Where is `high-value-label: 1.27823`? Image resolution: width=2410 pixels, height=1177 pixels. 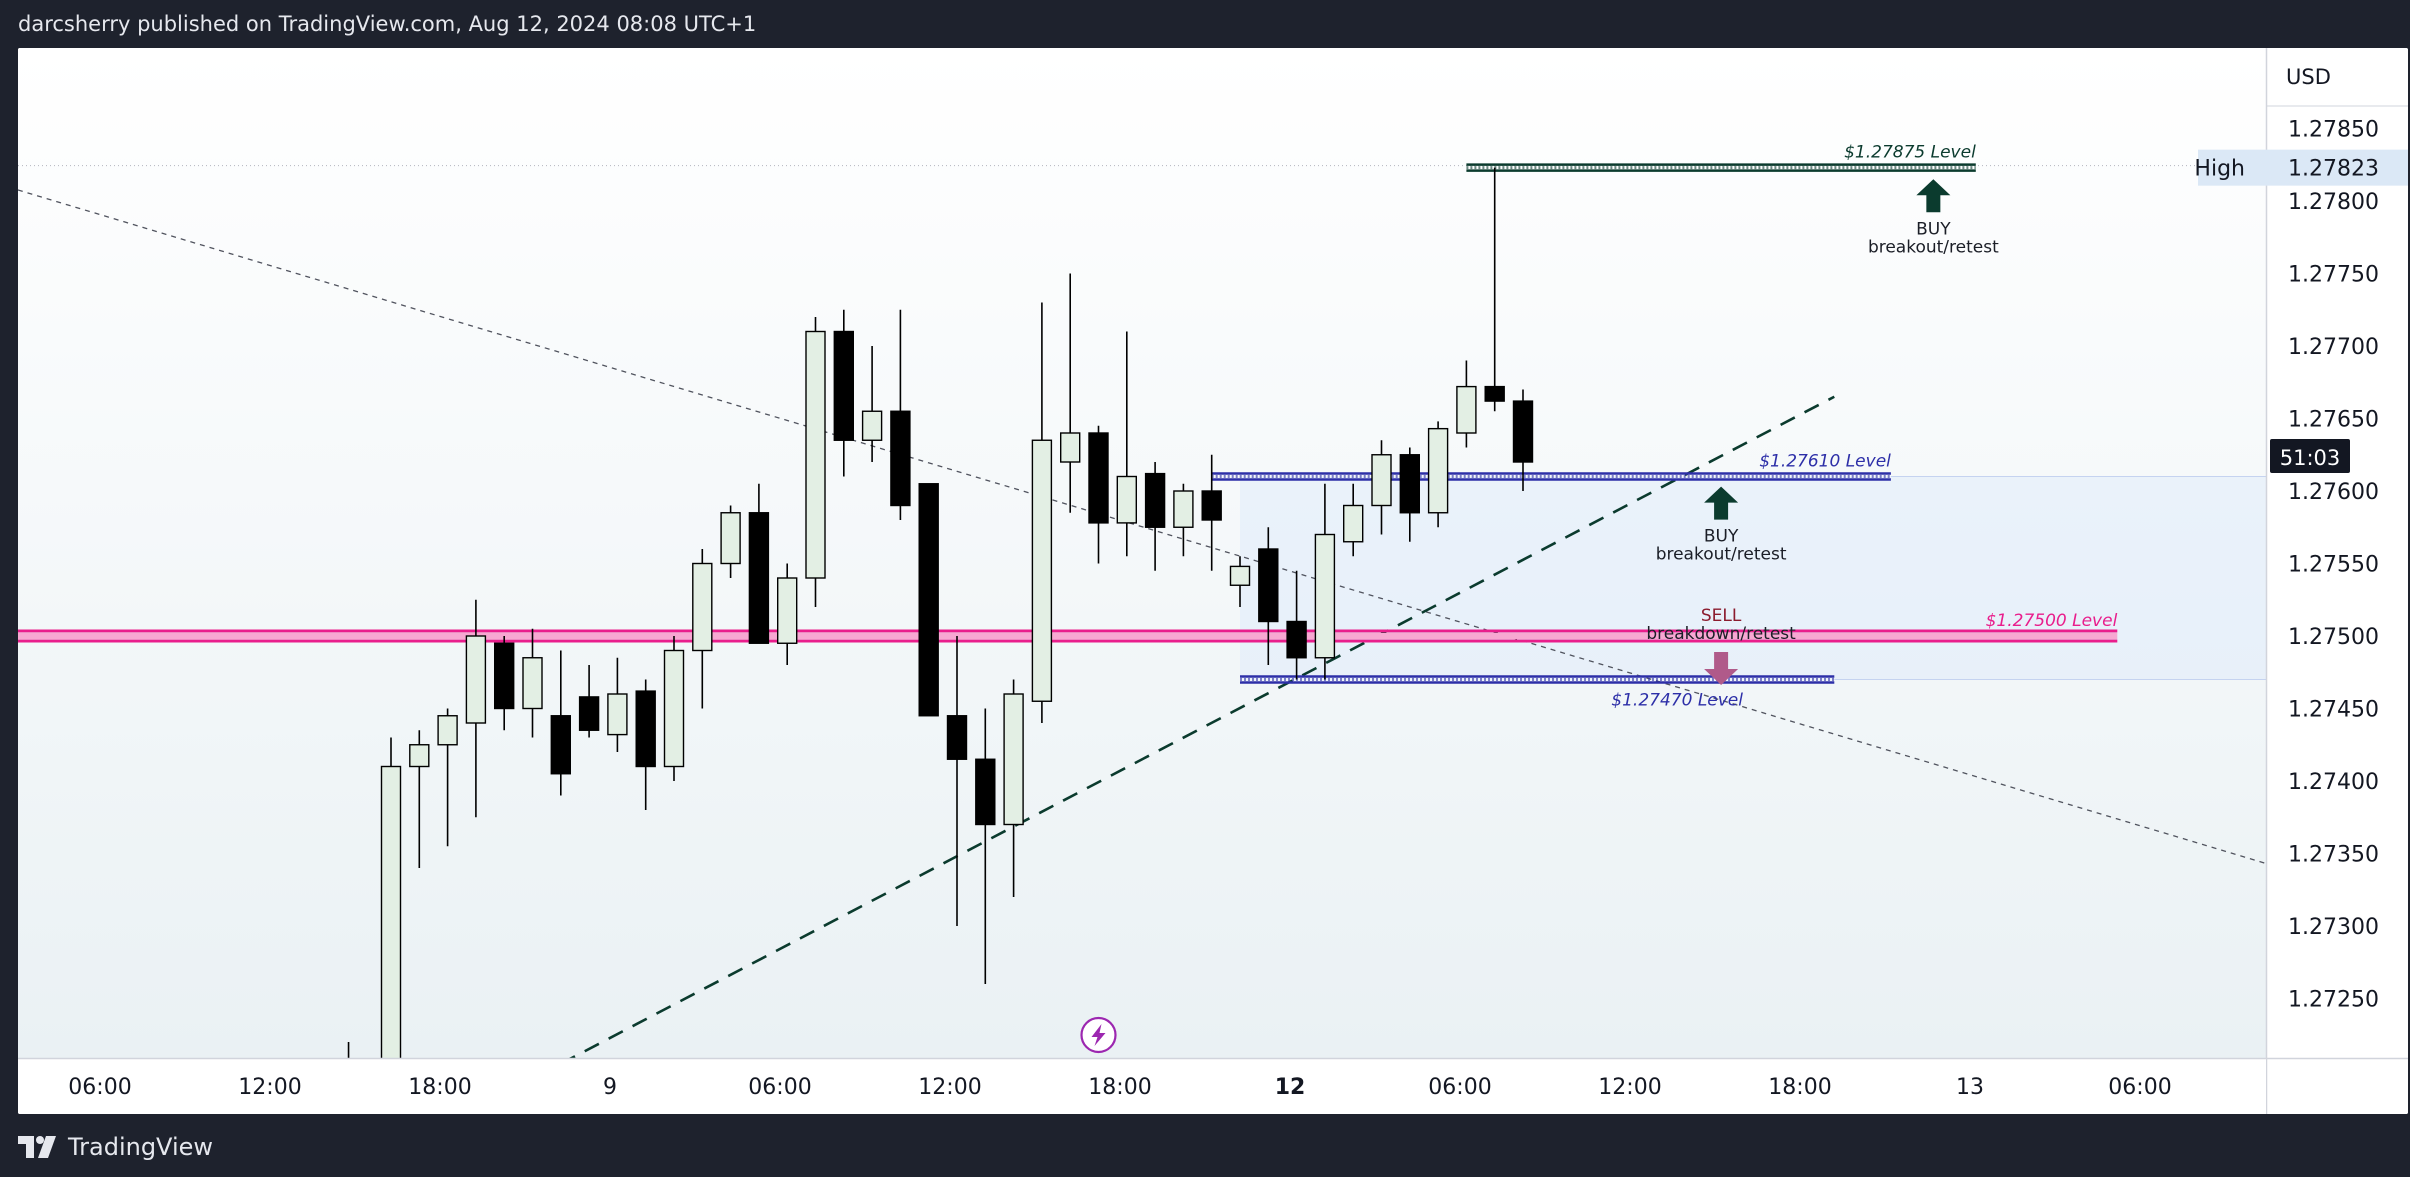 high-value-label: 1.27823 is located at coordinates (2333, 169).